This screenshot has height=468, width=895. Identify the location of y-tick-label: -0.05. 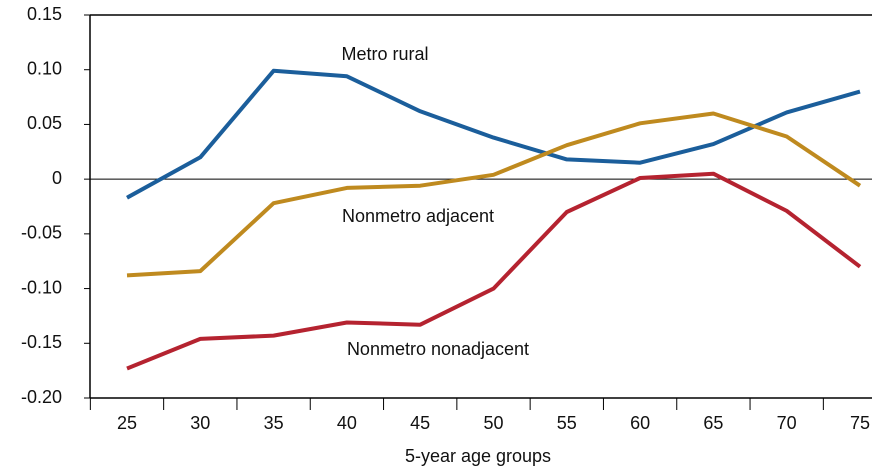
(41, 233).